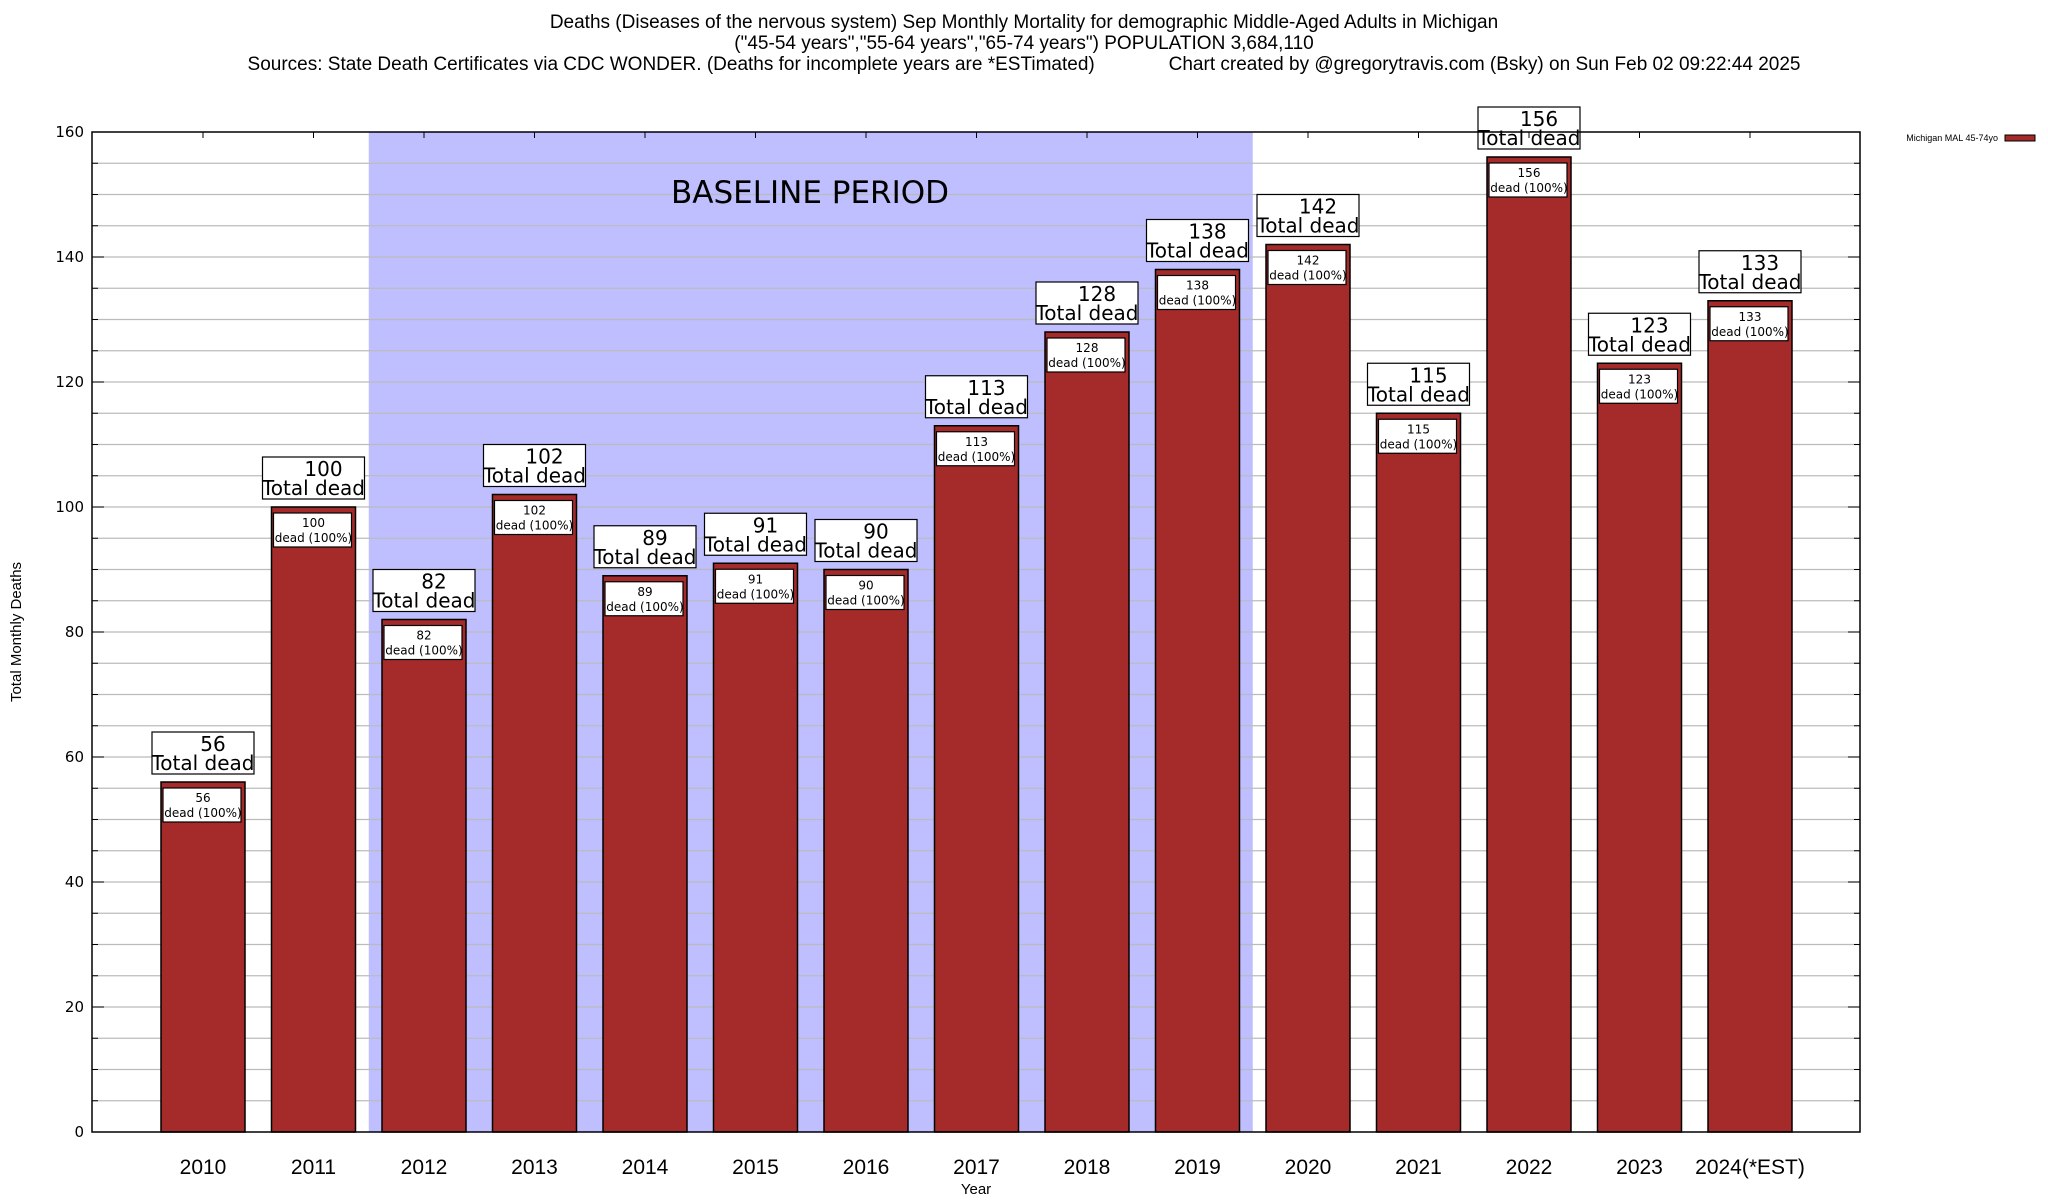  Describe the element at coordinates (1428, 375) in the screenshot. I see `total-value-label: 115` at that location.